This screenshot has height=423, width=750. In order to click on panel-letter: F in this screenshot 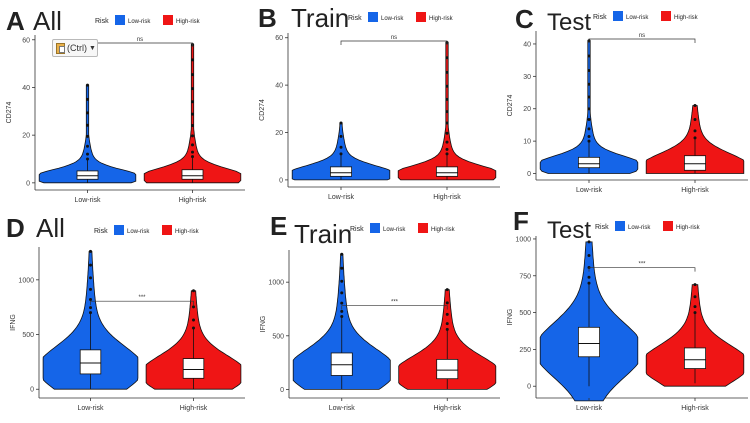, I will do `click(521, 221)`.